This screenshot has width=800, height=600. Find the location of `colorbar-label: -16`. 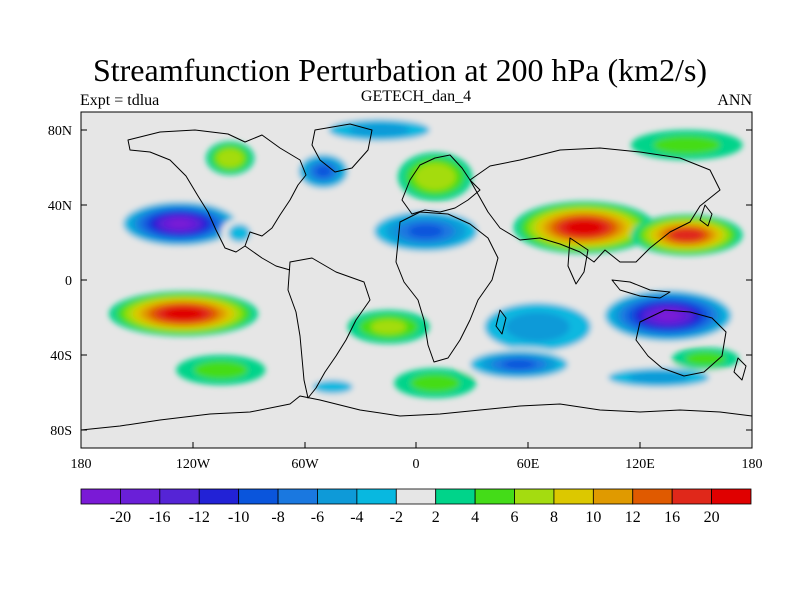

colorbar-label: -16 is located at coordinates (159, 517).